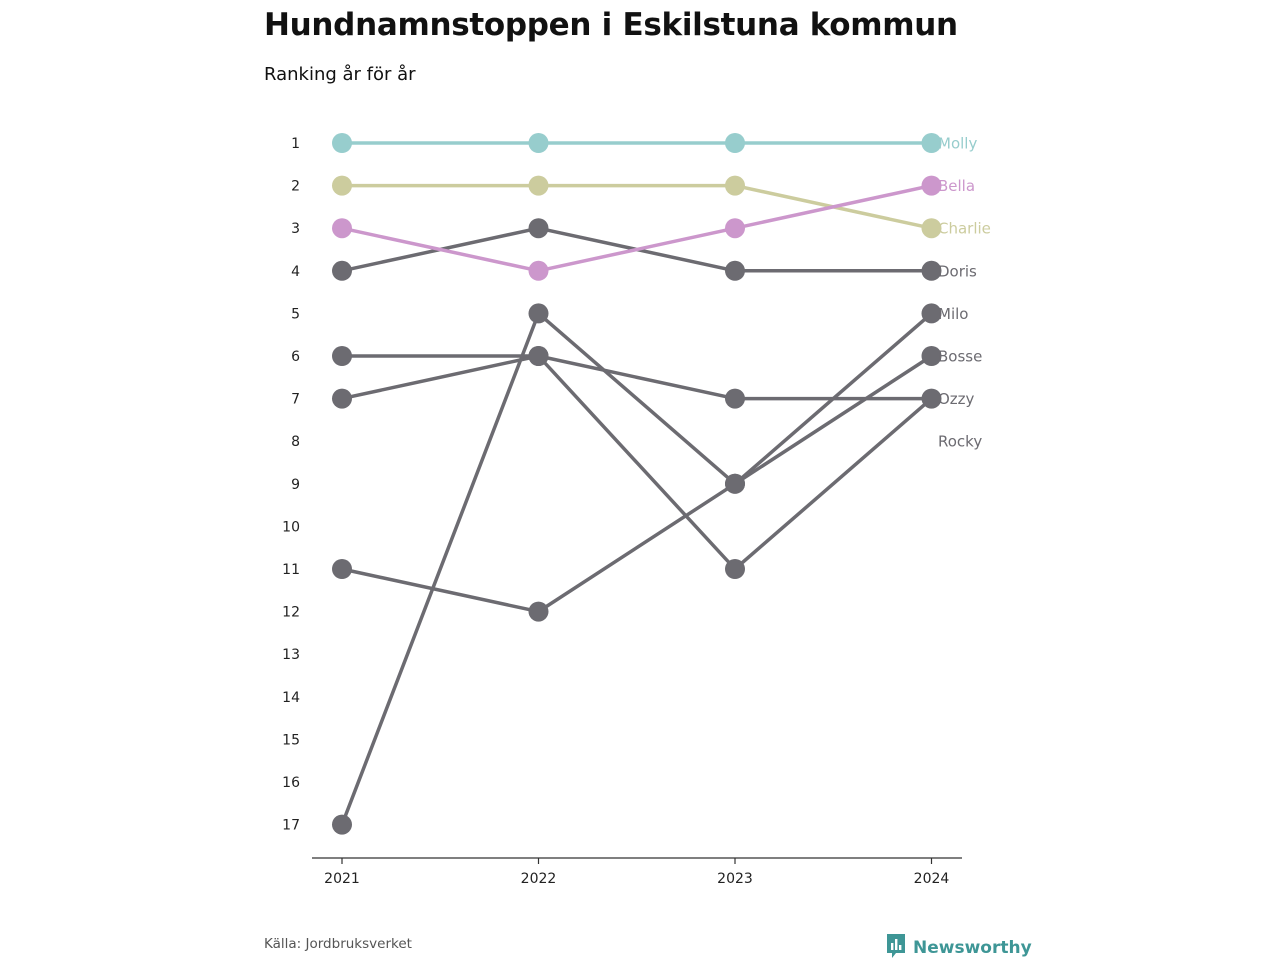  What do you see at coordinates (932, 879) in the screenshot?
I see `x-tick-label: 2024` at bounding box center [932, 879].